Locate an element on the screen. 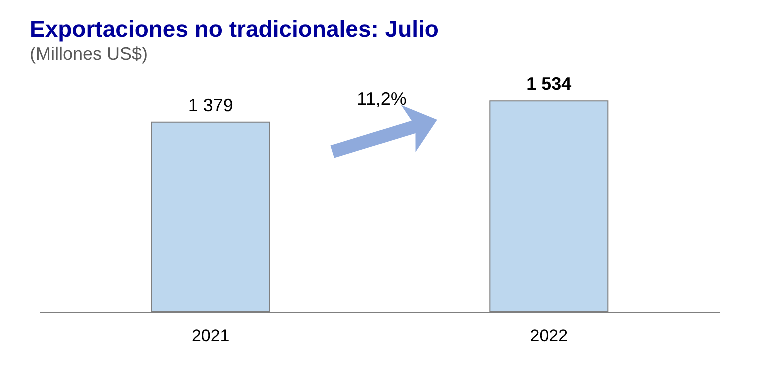  annotation: 11,2% is located at coordinates (382, 99).